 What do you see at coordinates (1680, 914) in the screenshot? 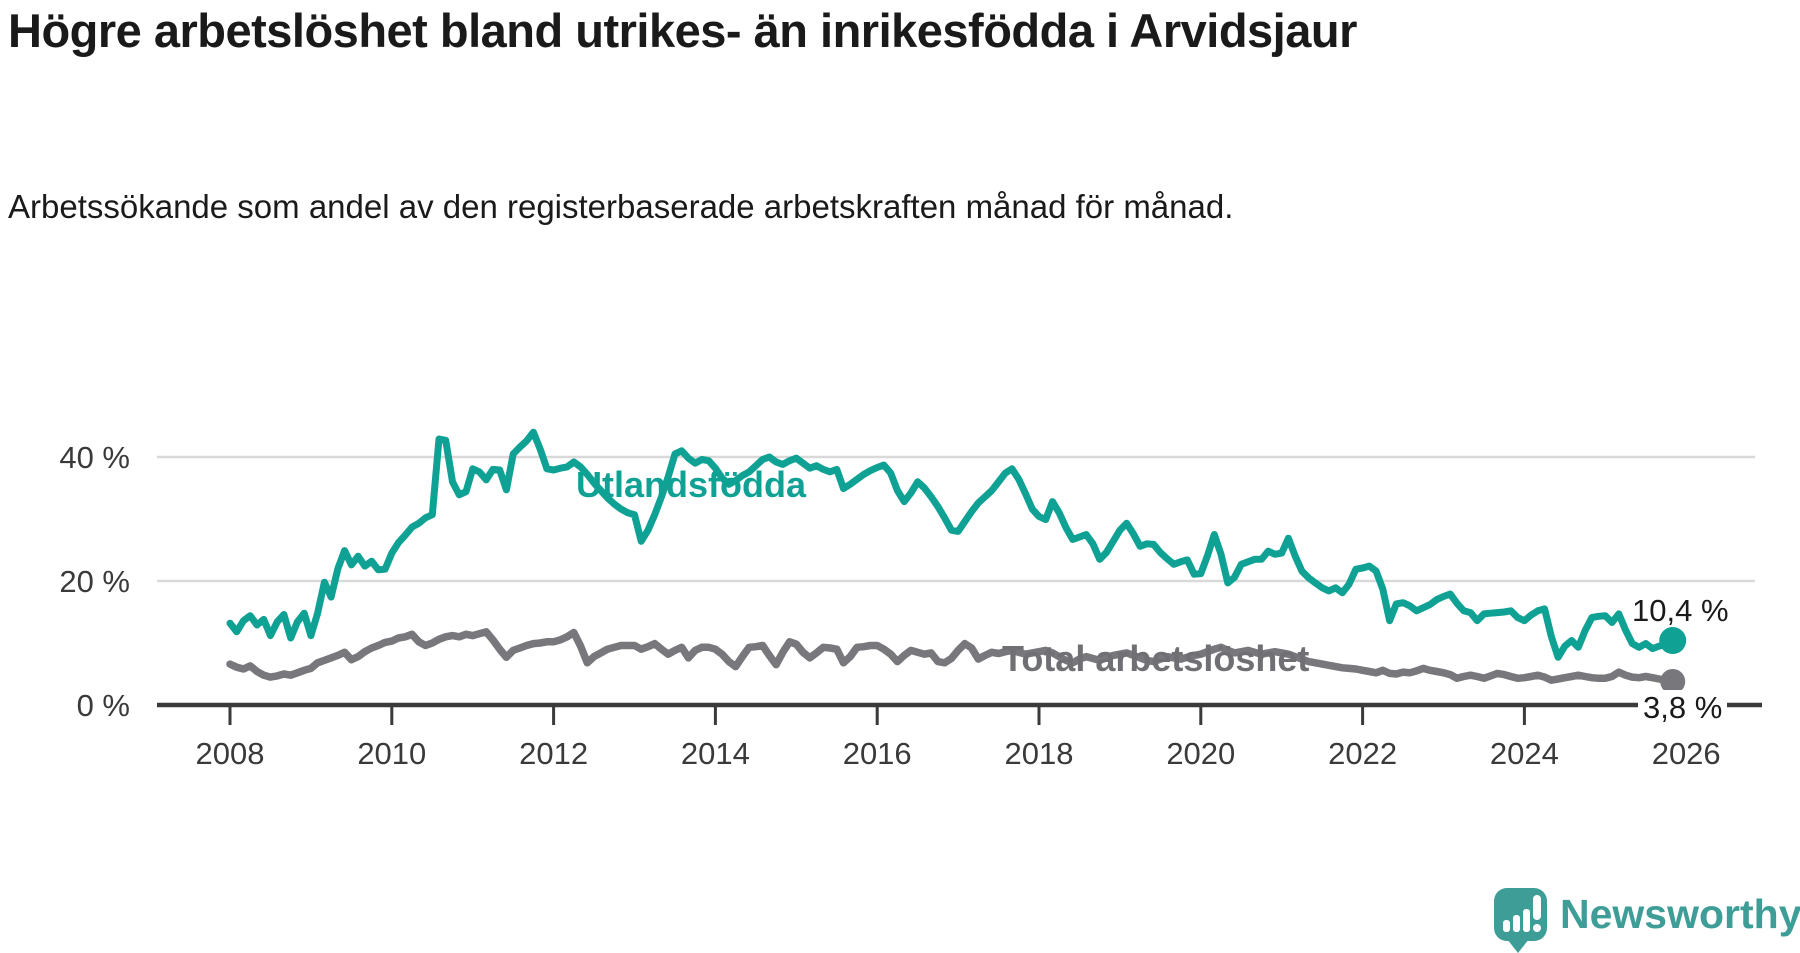
I see `newsworthy-logo-text: Newsworthy` at bounding box center [1680, 914].